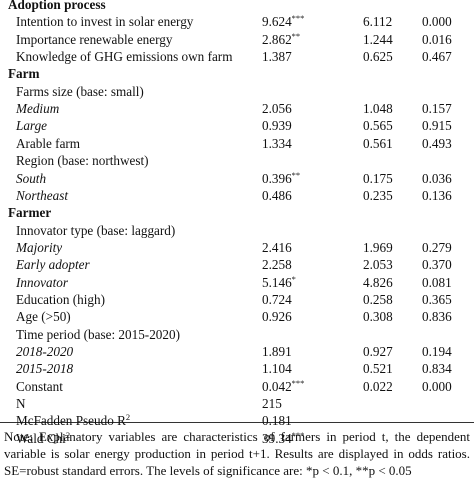  What do you see at coordinates (45, 351) in the screenshot?
I see `table-cell: 2018-2020` at bounding box center [45, 351].